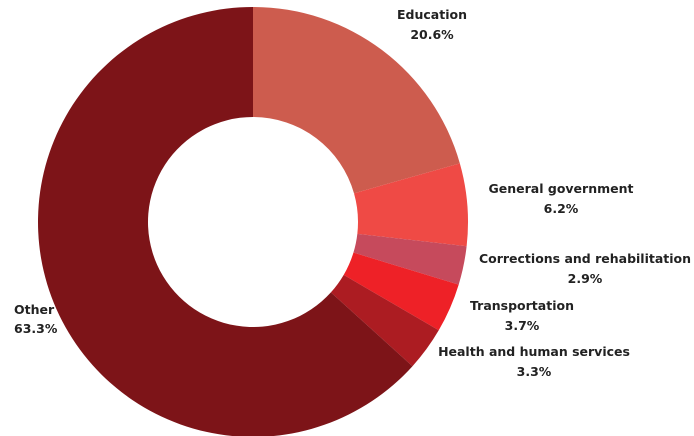  What do you see at coordinates (585, 258) in the screenshot?
I see `slice-label-corrections-and-rehabilitation: Corrections and rehabilitation` at bounding box center [585, 258].